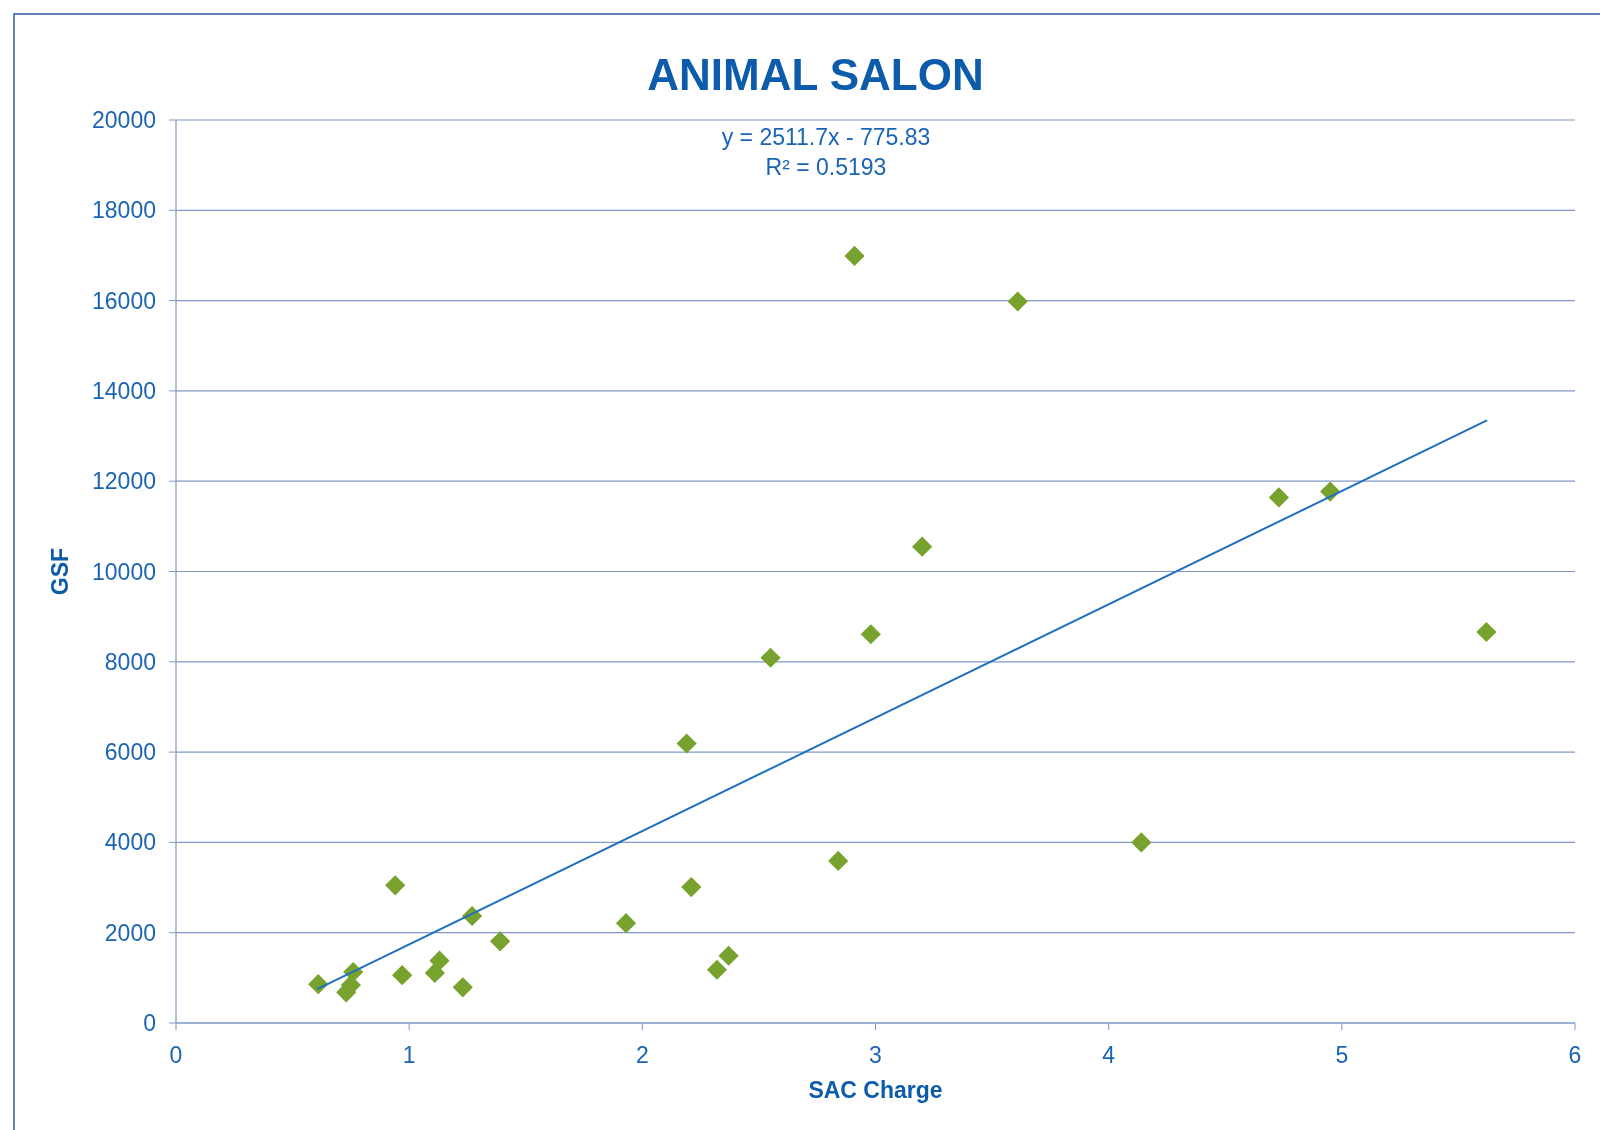 Image resolution: width=1600 pixels, height=1130 pixels. I want to click on y-tick-label: 18000, so click(124, 210).